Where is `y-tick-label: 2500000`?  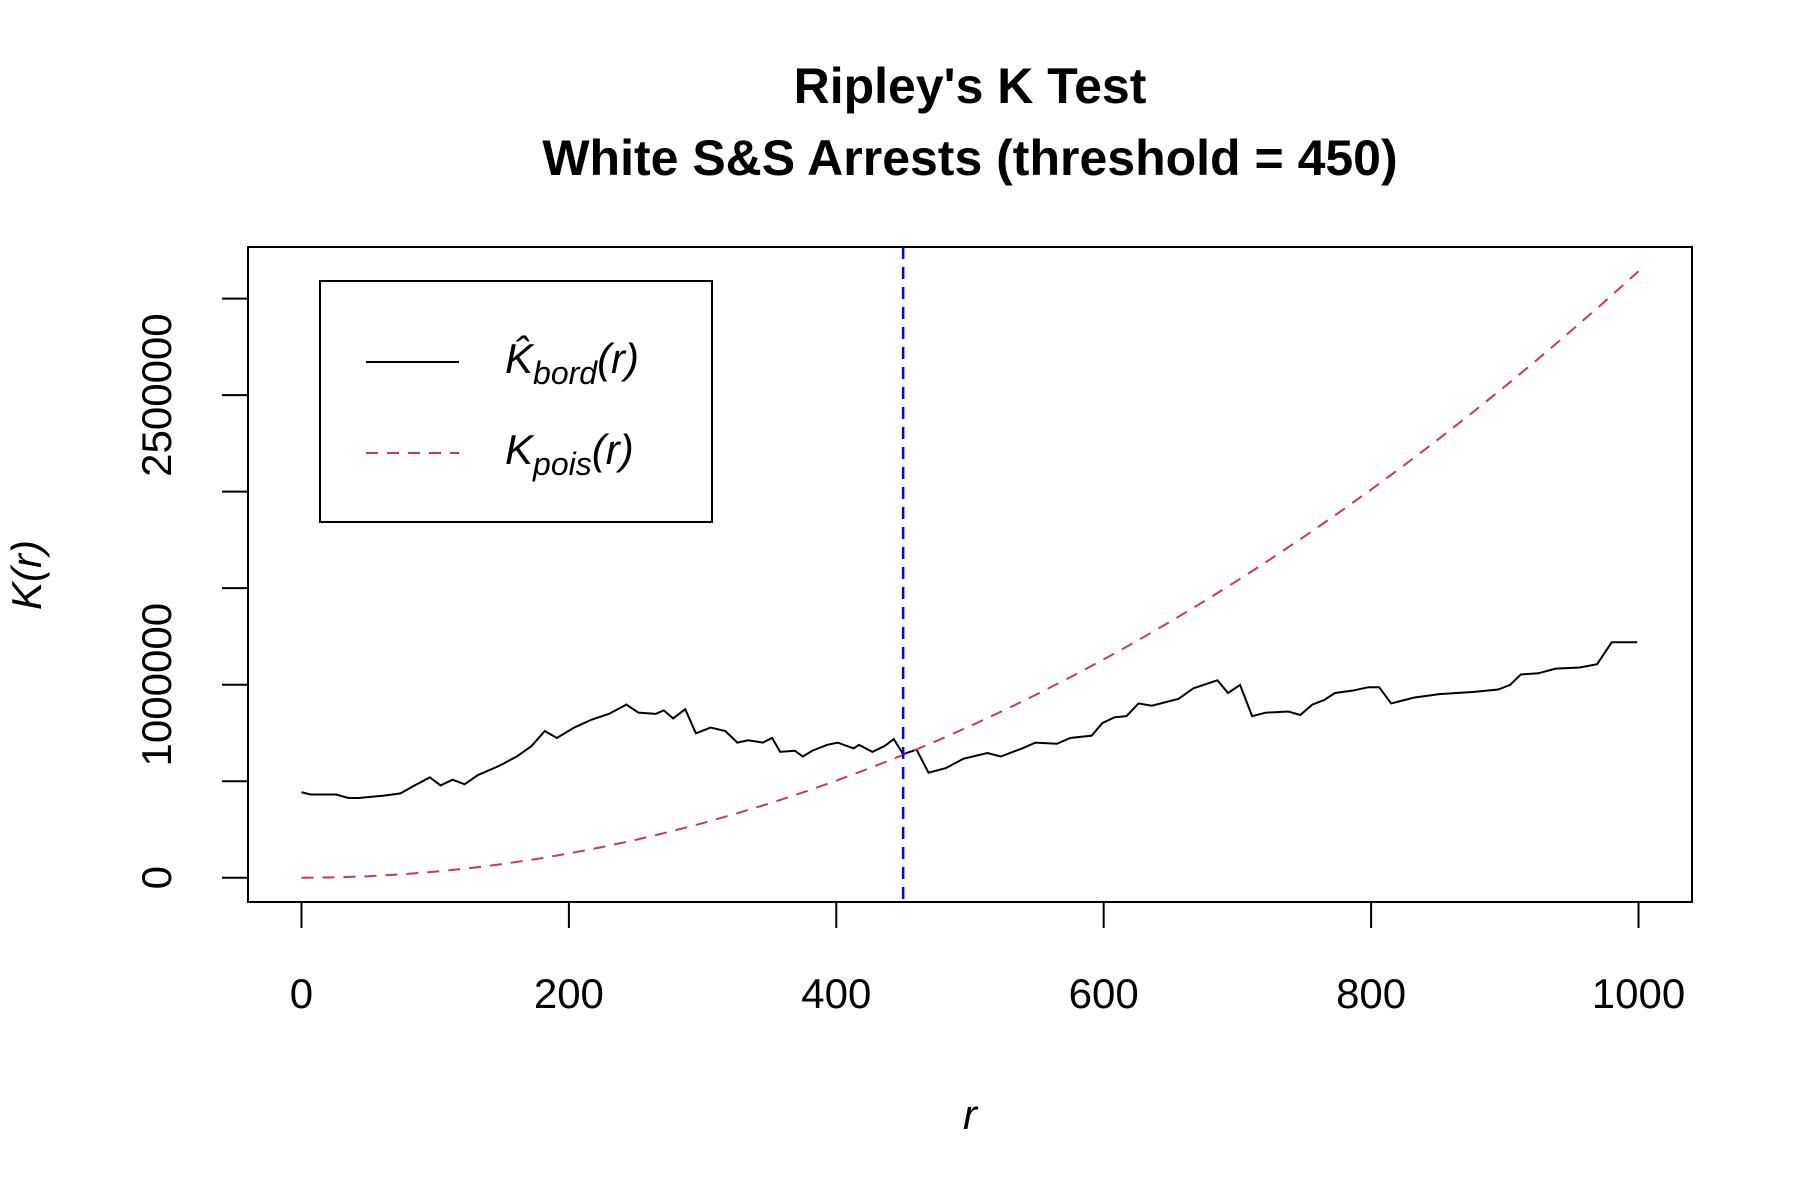 y-tick-label: 2500000 is located at coordinates (156, 395).